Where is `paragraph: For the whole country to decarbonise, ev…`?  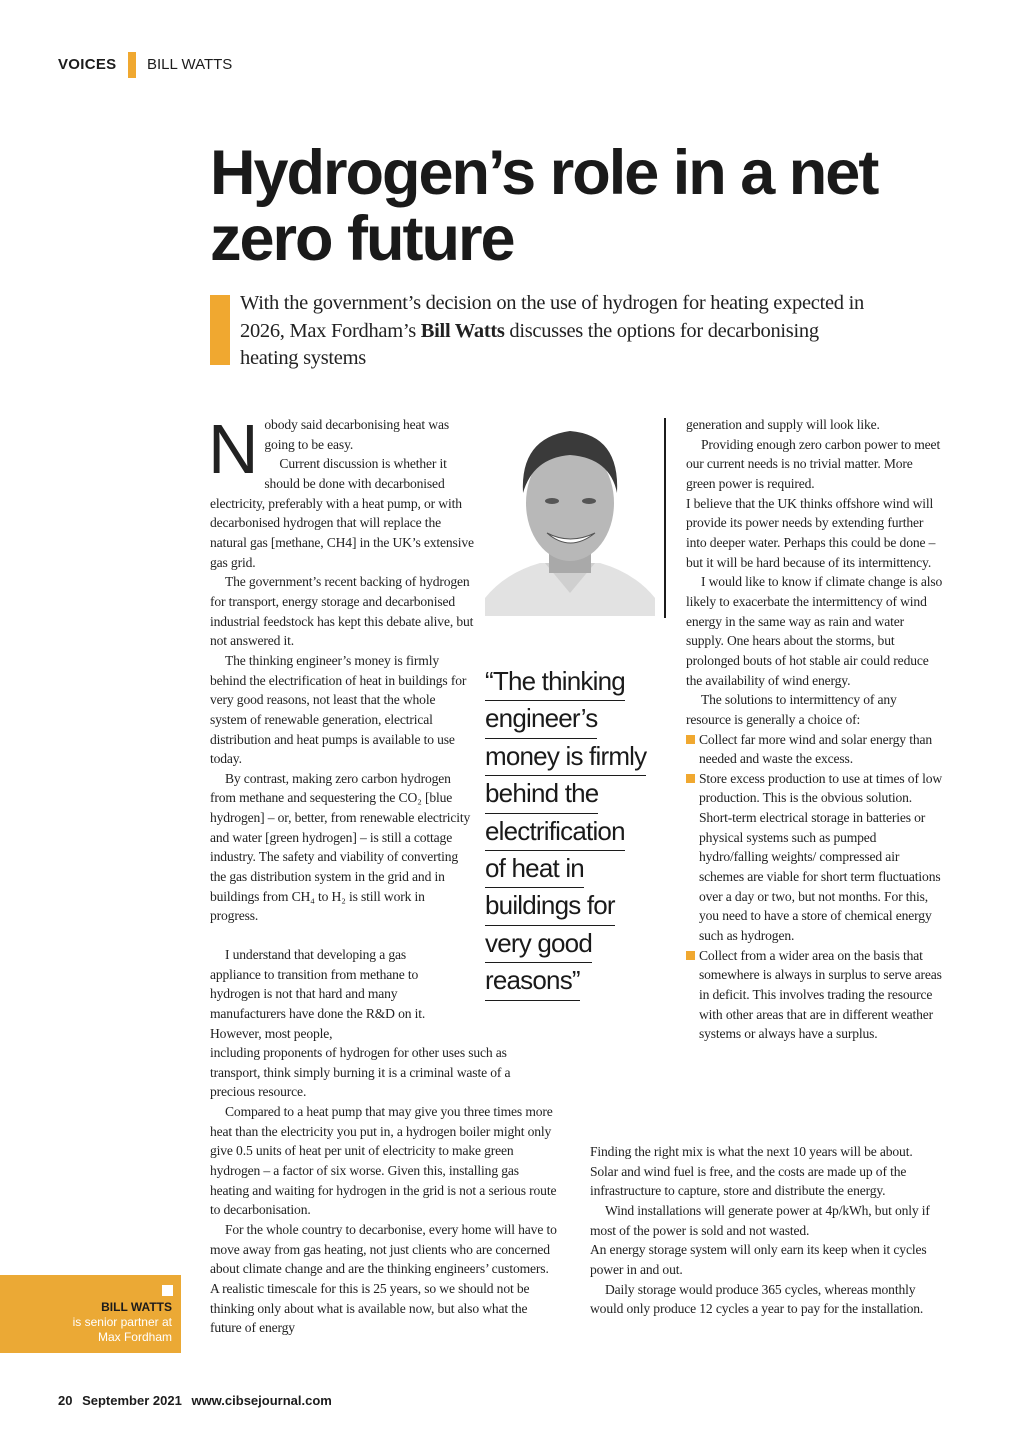 paragraph: For the whole country to decarbonise, ev… is located at coordinates (383, 1278).